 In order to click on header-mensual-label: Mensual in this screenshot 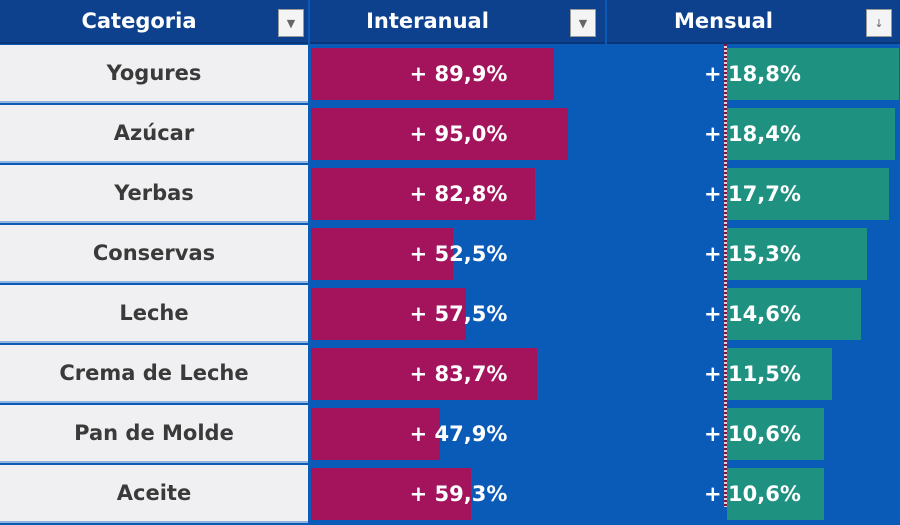, I will do `click(723, 21)`.